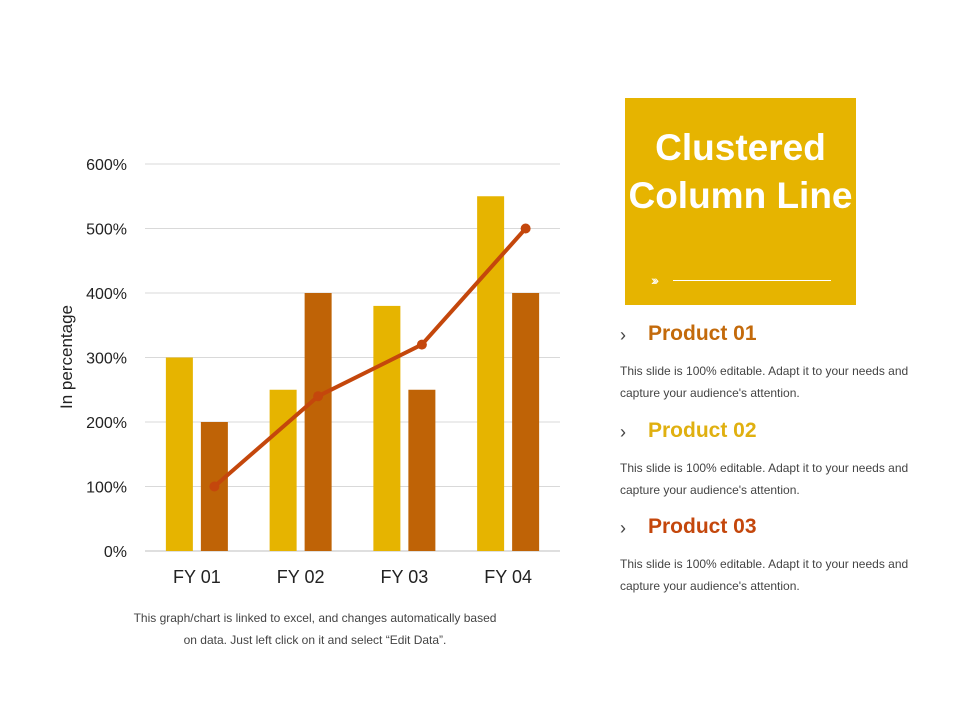  What do you see at coordinates (301, 577) in the screenshot?
I see `x-tick-label: FY 02` at bounding box center [301, 577].